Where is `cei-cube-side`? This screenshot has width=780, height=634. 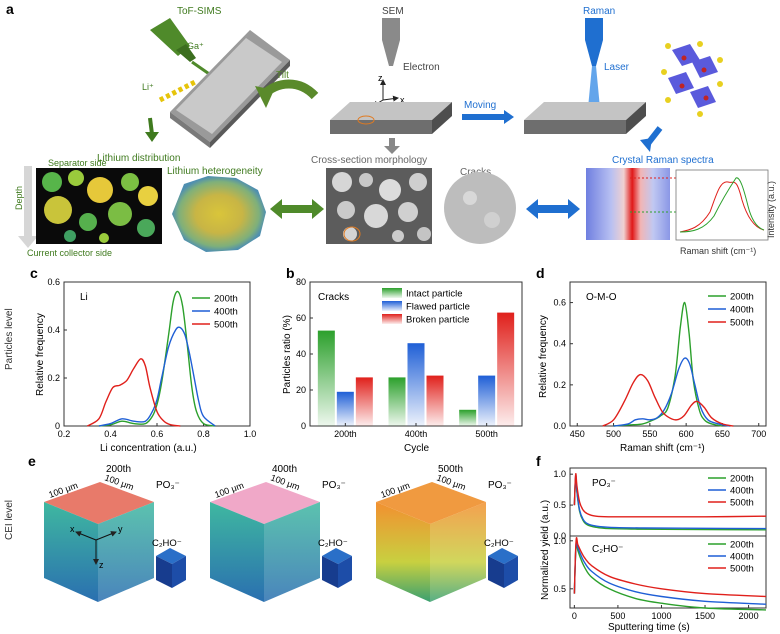 cei-cube-side is located at coordinates (126, 552).